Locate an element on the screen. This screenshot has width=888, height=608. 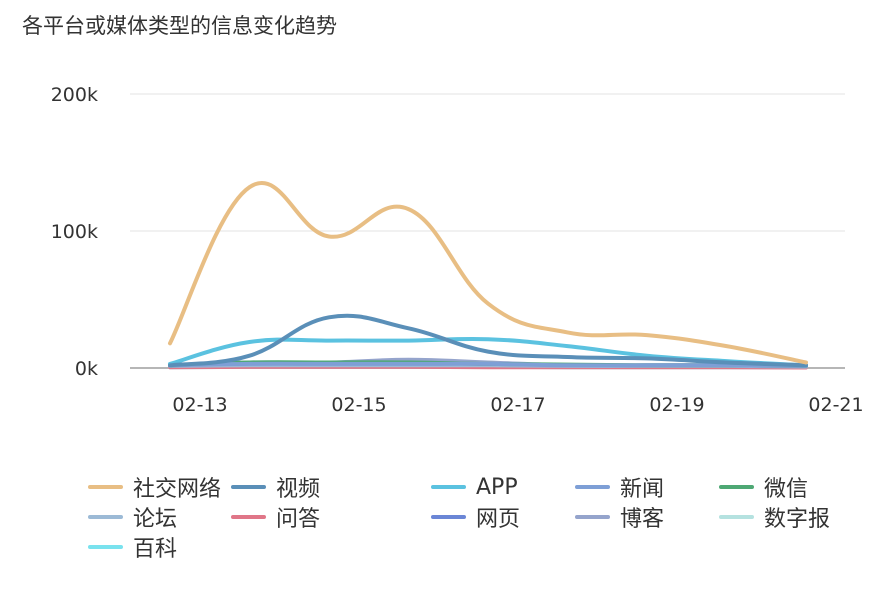
legend-item: 微信 is located at coordinates (763, 487).